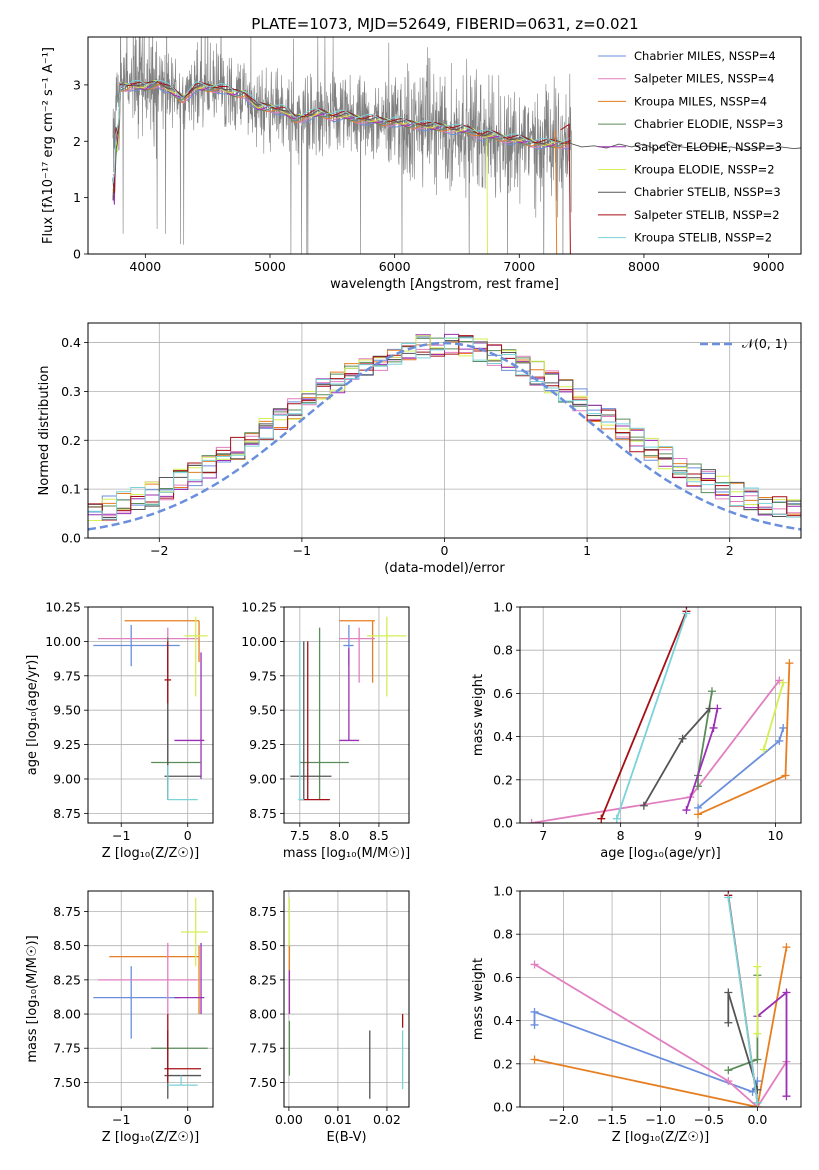 The width and height of the screenshot is (819, 1170). I want to click on weight-vs-z-frame, so click(660, 999).